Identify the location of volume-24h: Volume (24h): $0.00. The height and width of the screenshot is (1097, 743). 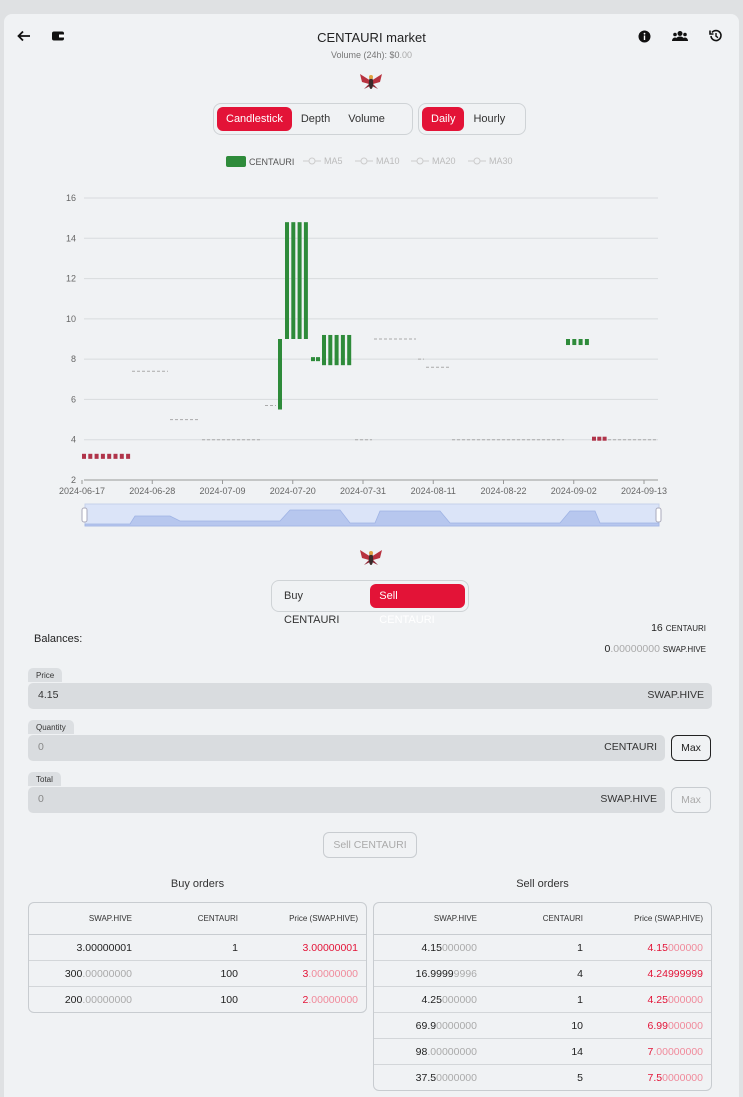
(371, 55).